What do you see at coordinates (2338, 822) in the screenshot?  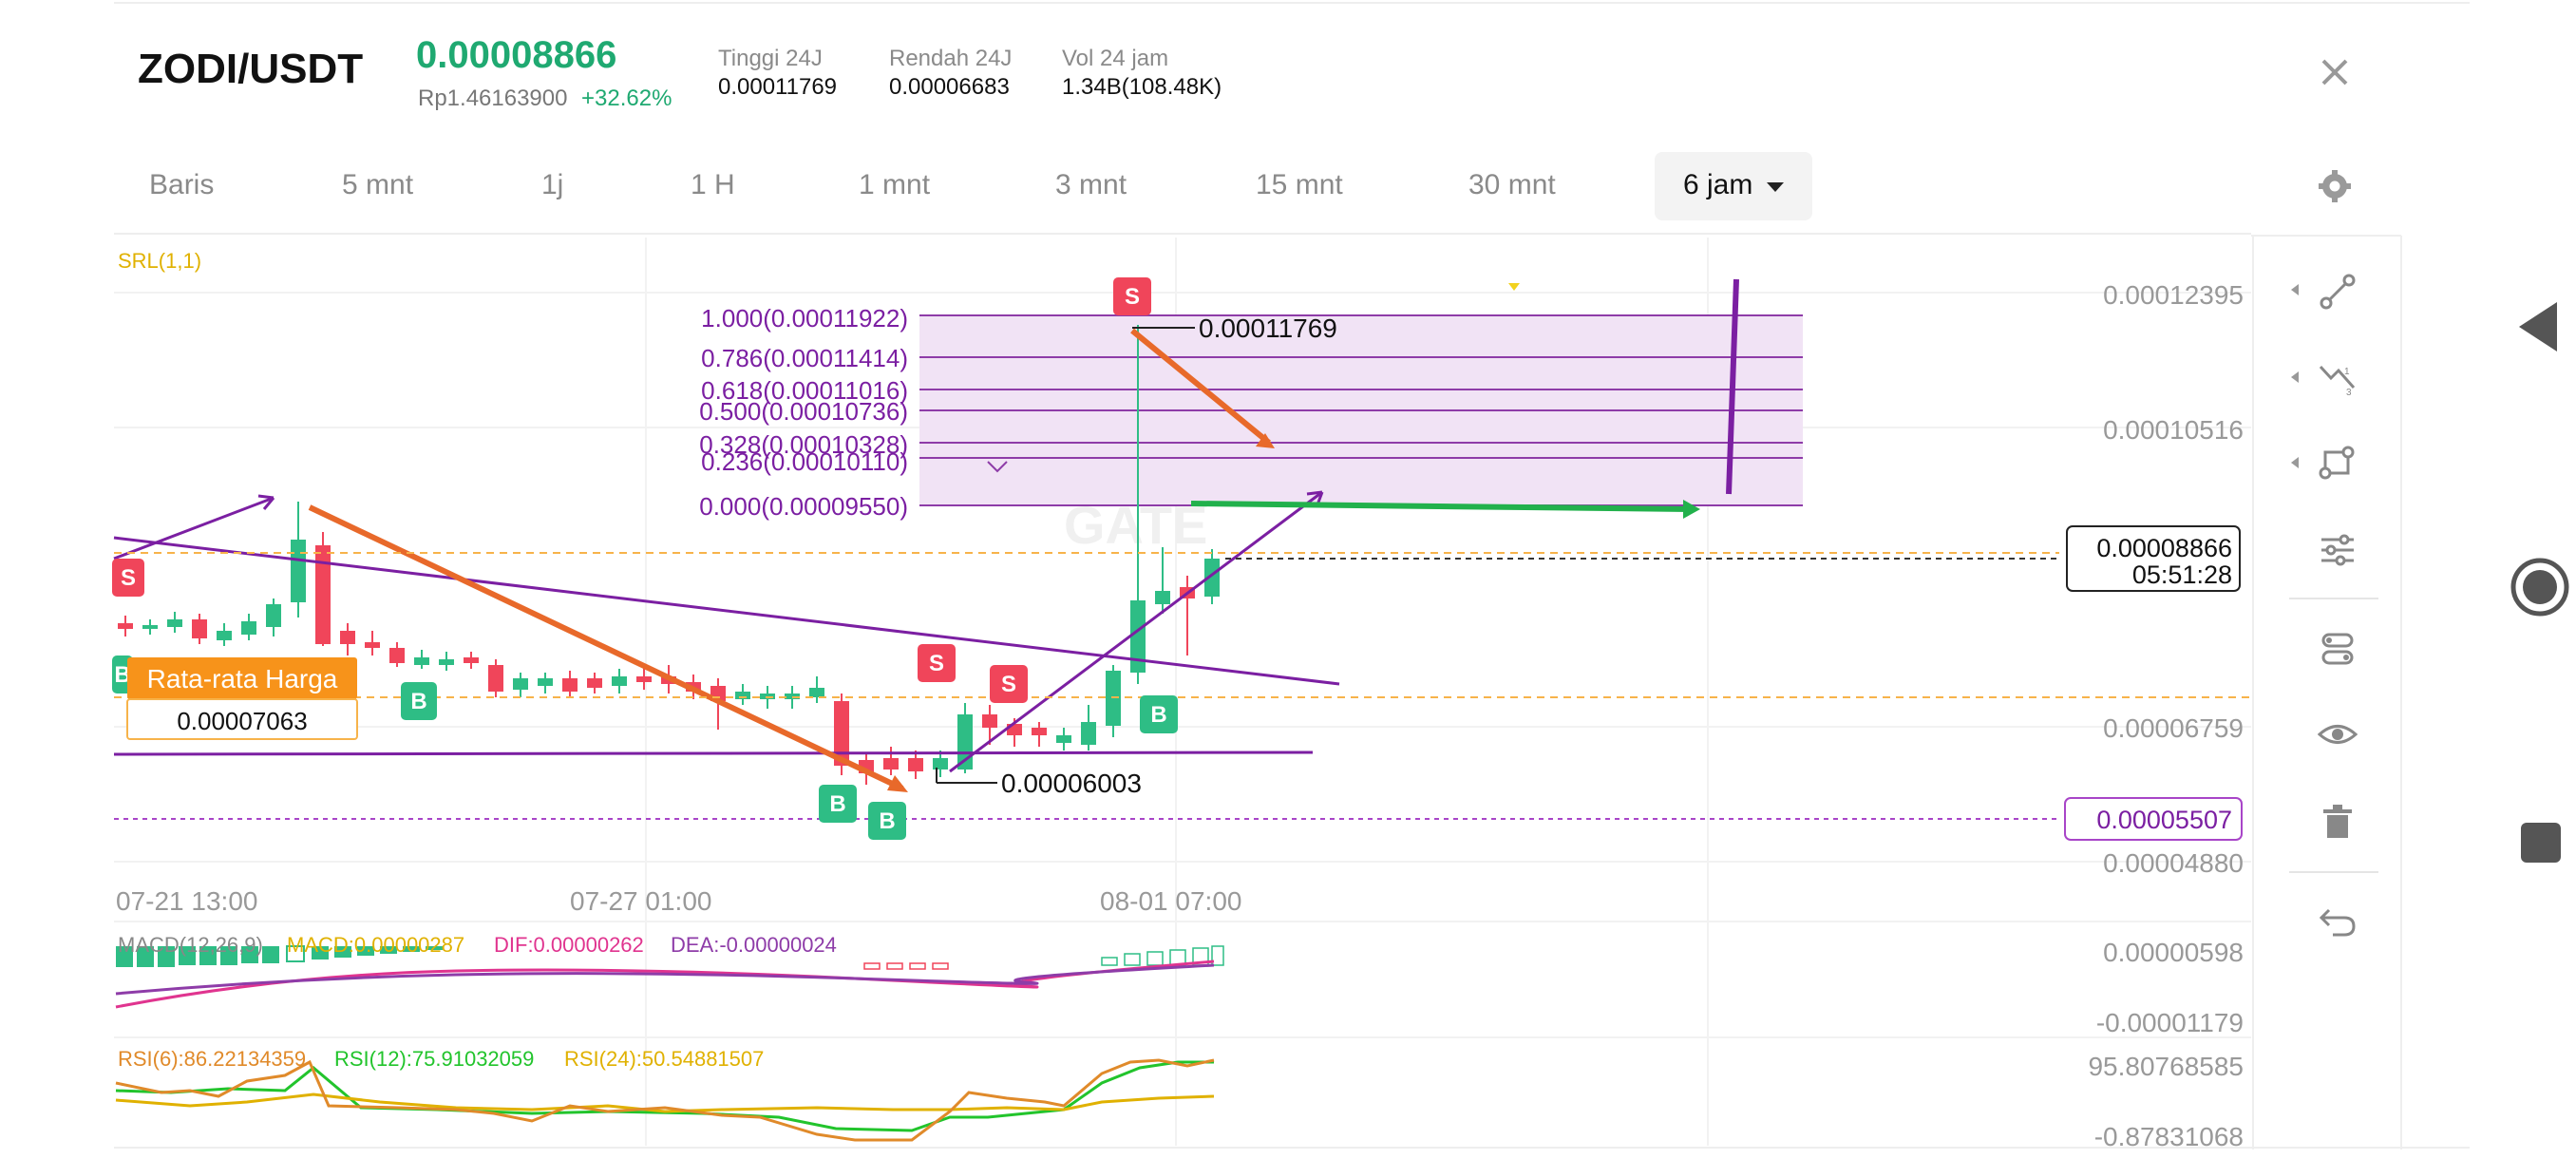 I see `trash-icon` at bounding box center [2338, 822].